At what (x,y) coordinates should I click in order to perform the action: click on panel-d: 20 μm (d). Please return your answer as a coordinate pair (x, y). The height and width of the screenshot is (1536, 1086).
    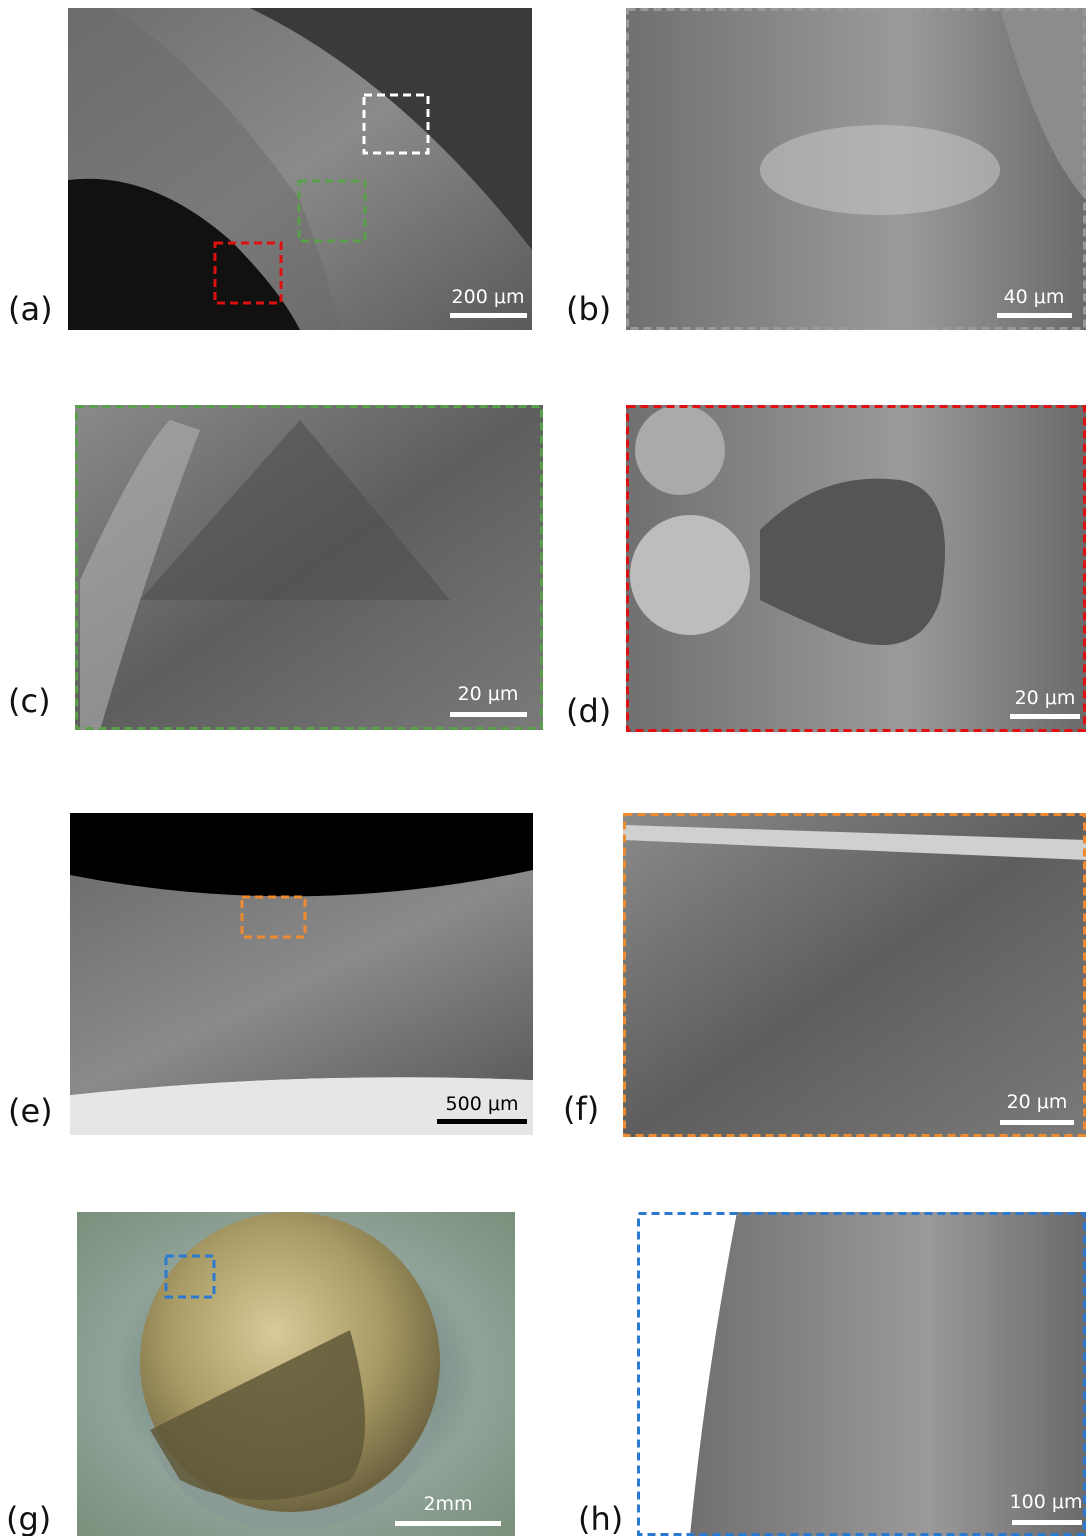
    Looking at the image, I should click on (826, 568).